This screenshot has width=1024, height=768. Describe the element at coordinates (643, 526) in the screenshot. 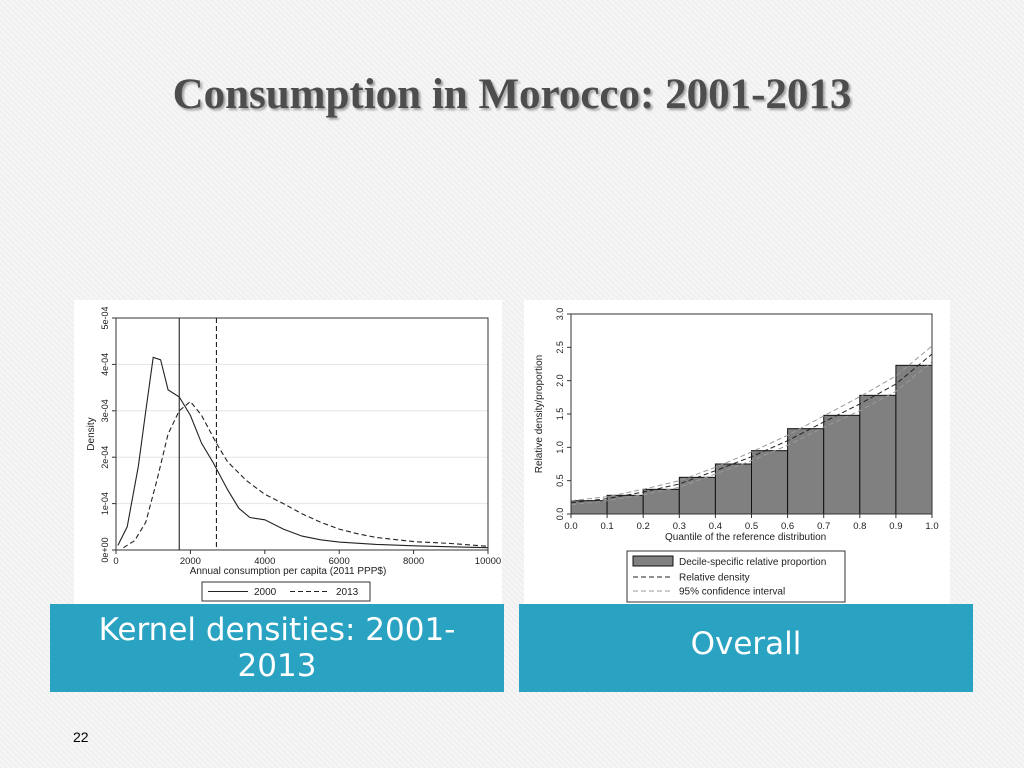

I see `x-tick-label: 0.2` at that location.